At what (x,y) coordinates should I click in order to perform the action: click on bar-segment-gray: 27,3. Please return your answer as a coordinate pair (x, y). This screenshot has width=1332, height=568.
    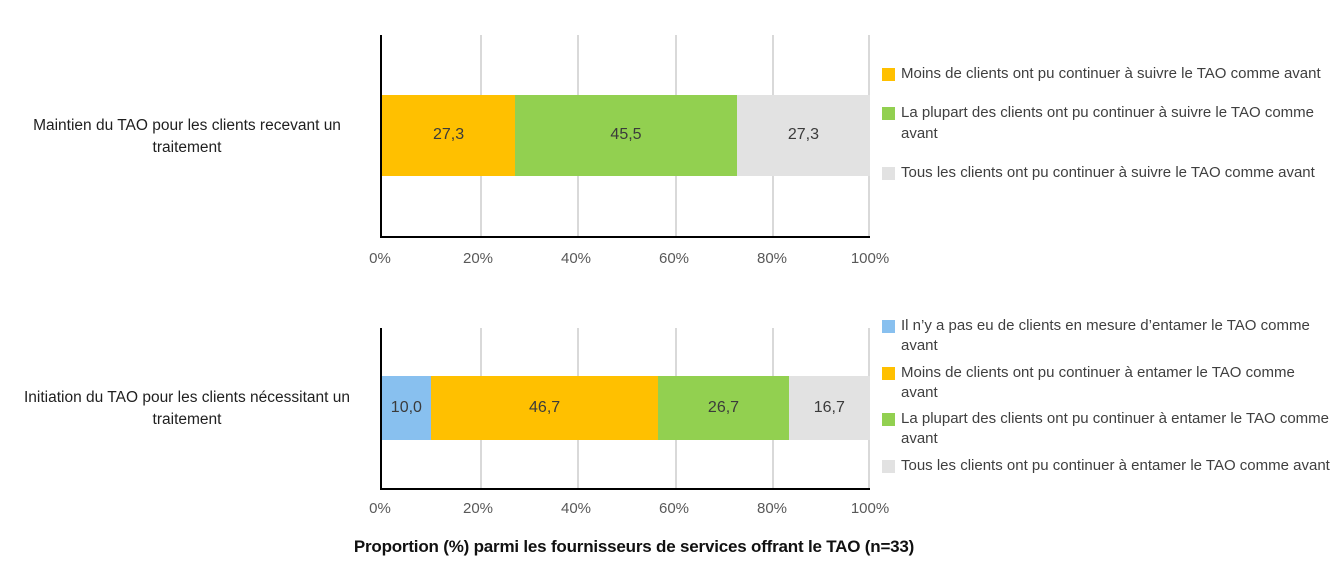
    Looking at the image, I should click on (803, 135).